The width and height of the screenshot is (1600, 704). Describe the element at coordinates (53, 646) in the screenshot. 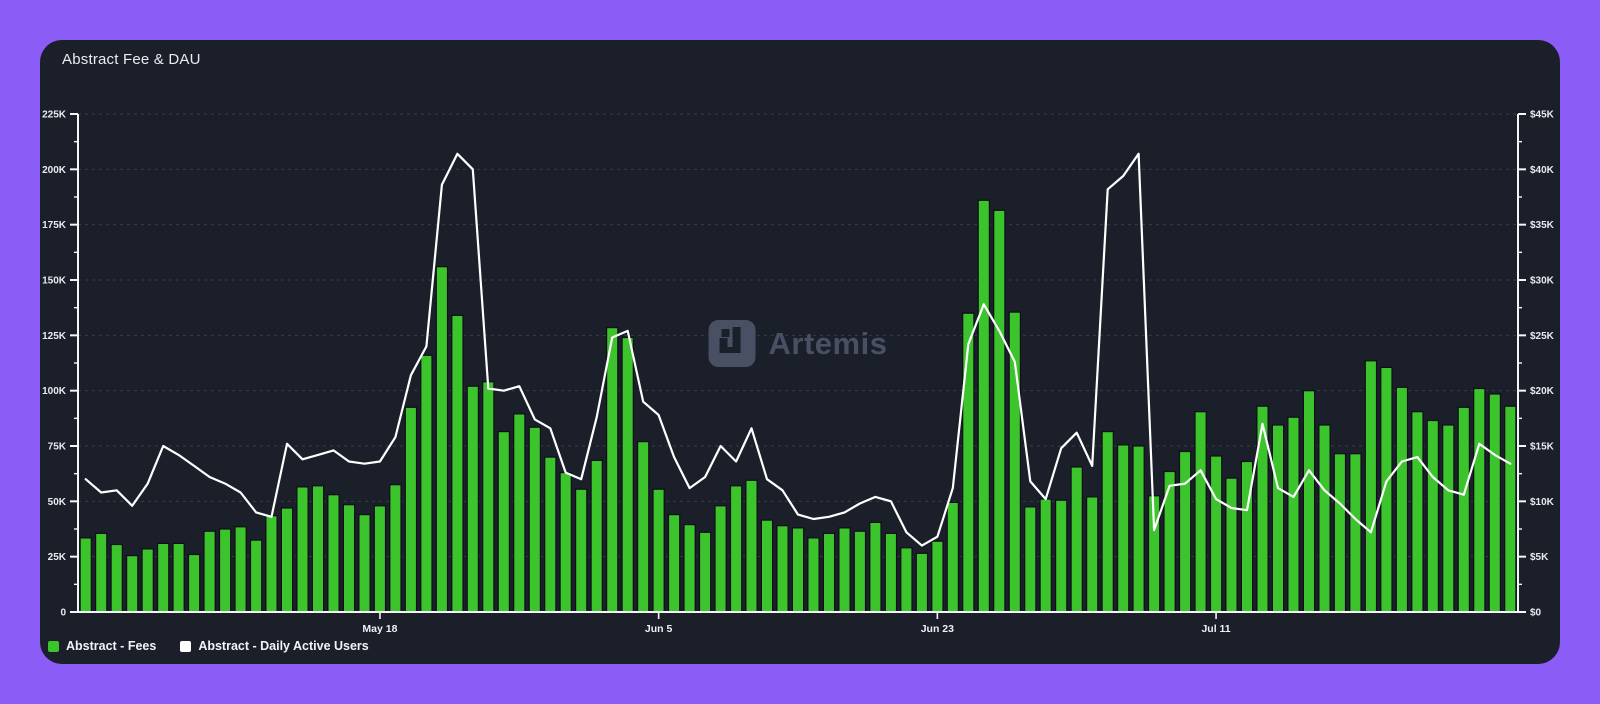

I see `fees-legend-swatch-icon` at that location.